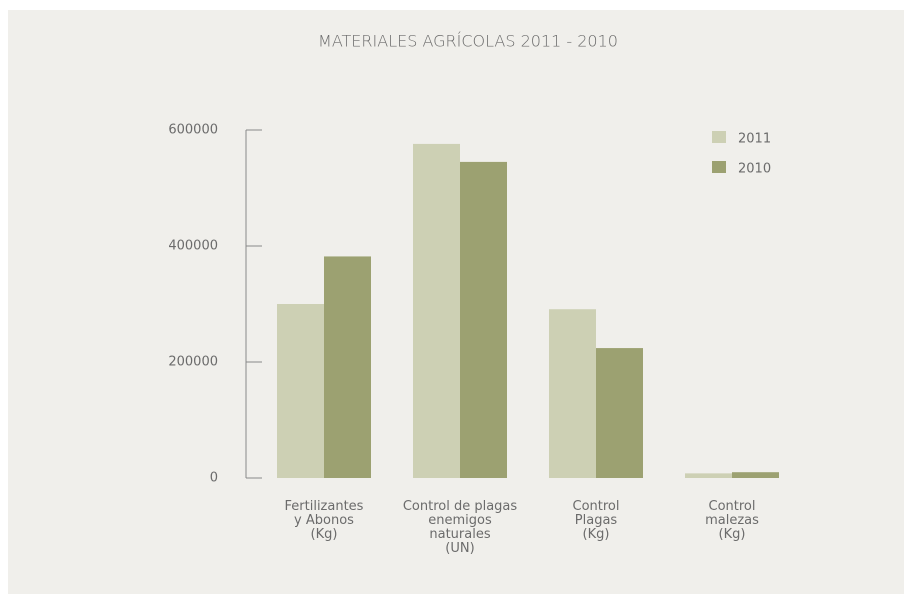 This screenshot has width=912, height=602. Describe the element at coordinates (754, 139) in the screenshot. I see `legend-label: 2011` at that location.